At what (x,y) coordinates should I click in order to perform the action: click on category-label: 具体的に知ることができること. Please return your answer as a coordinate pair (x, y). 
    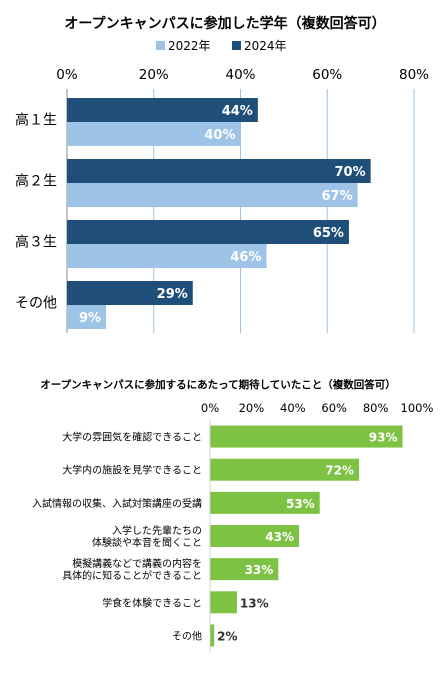
    Looking at the image, I should click on (132, 575).